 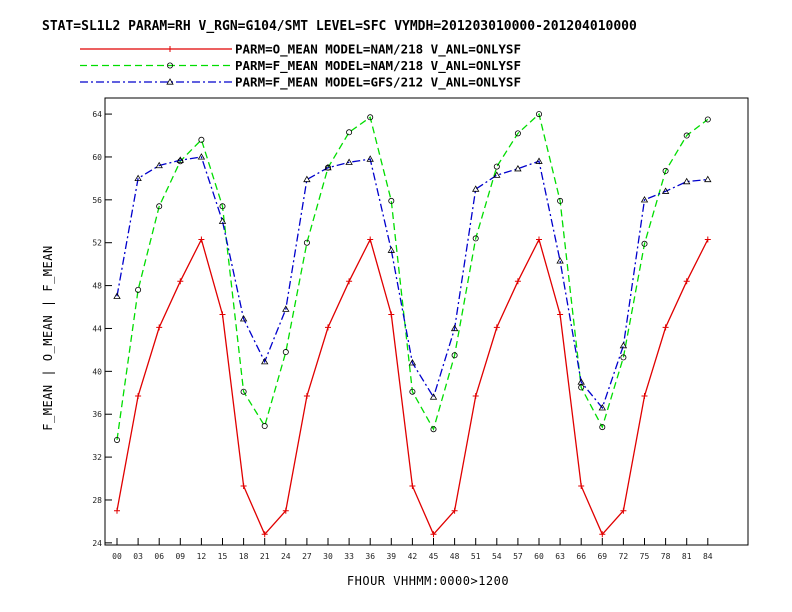 What do you see at coordinates (159, 556) in the screenshot?
I see `x-tick-label: 06` at bounding box center [159, 556].